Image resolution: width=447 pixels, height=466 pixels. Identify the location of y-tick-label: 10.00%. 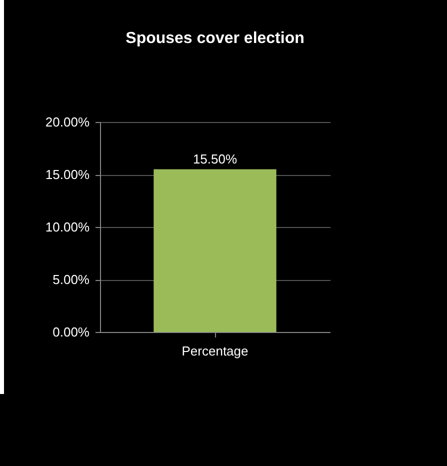
(67, 227).